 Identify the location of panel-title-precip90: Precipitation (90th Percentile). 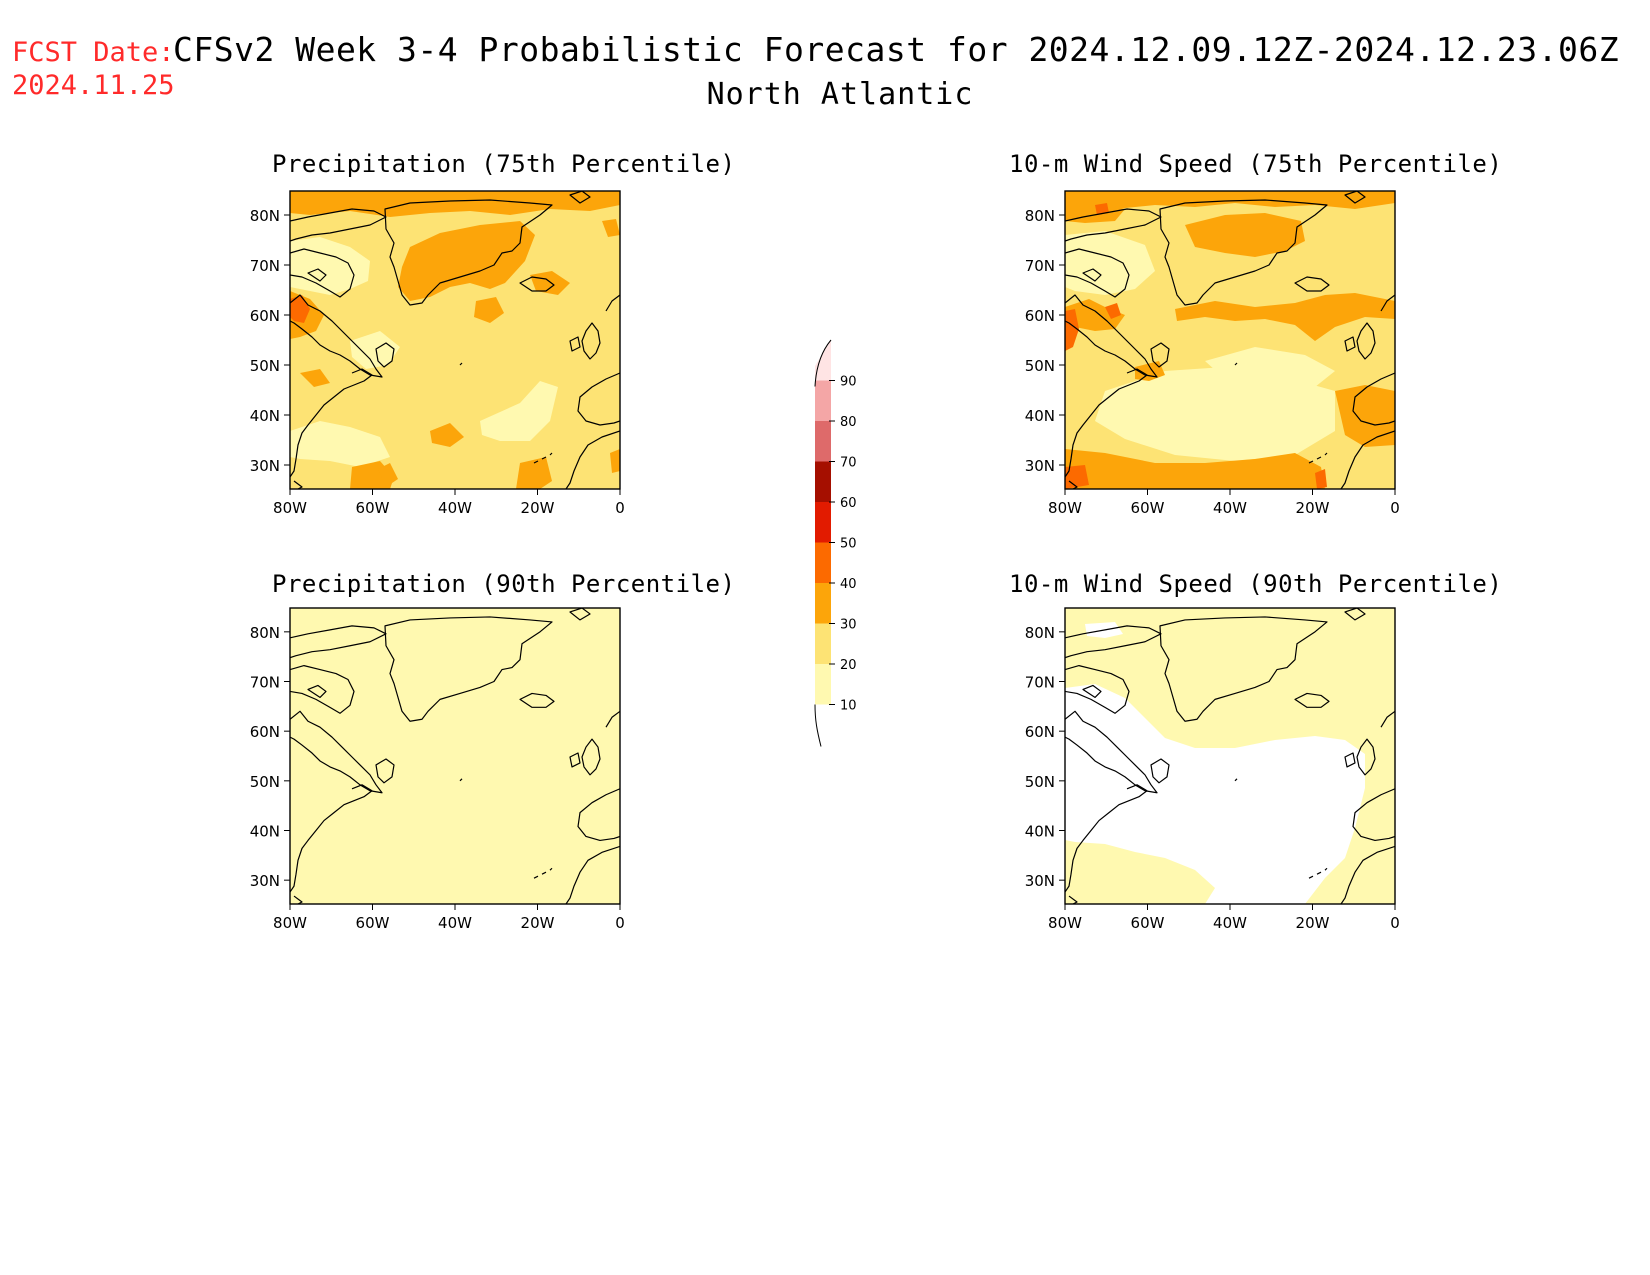
(504, 584).